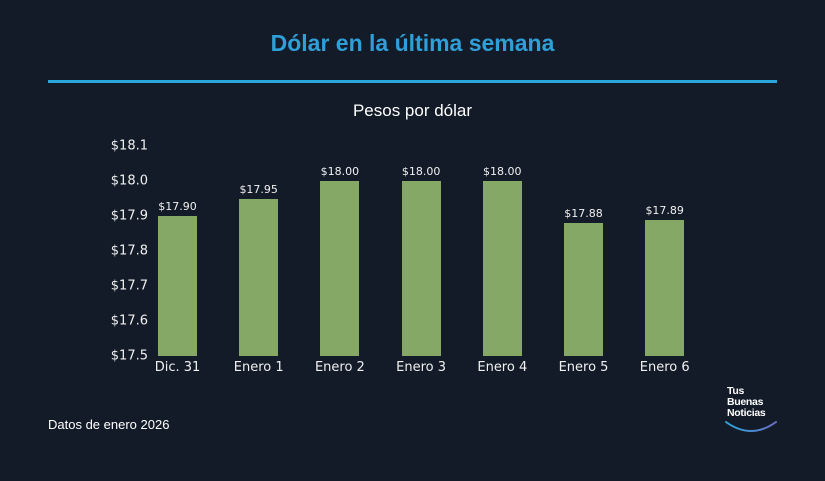 The width and height of the screenshot is (825, 481). I want to click on bar-value-label: $17.88, so click(583, 213).